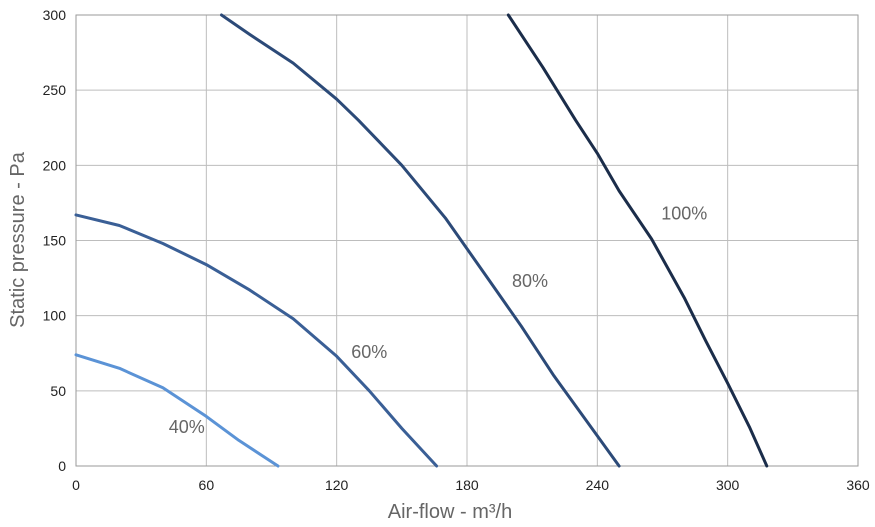  Describe the element at coordinates (55, 165) in the screenshot. I see `y-tick-label: 200` at that location.